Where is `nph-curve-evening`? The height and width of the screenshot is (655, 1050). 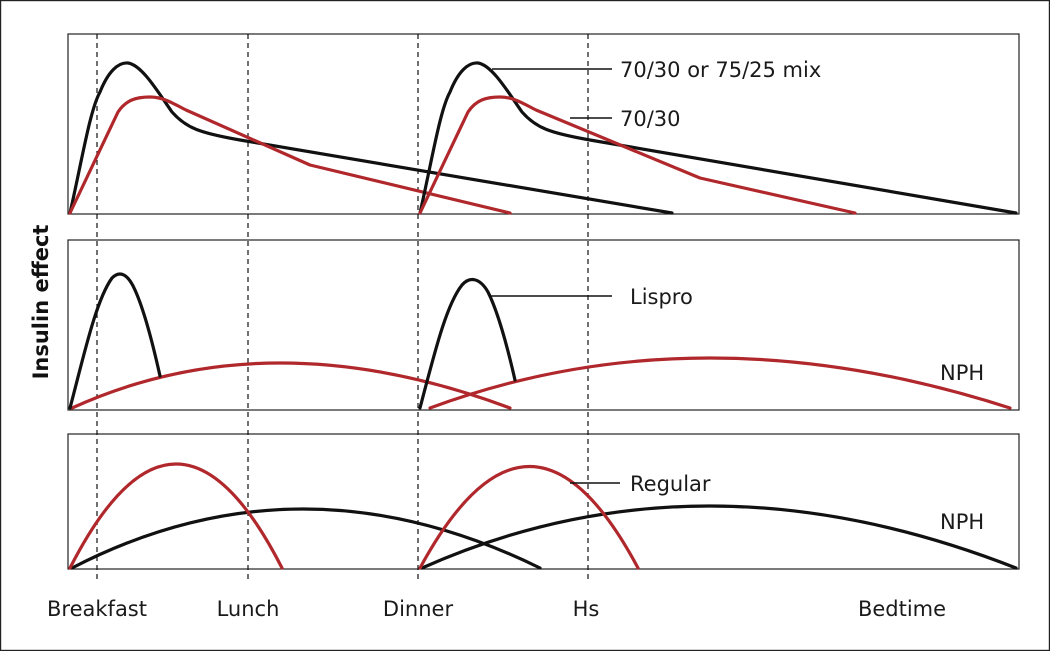 nph-curve-evening is located at coordinates (720, 383).